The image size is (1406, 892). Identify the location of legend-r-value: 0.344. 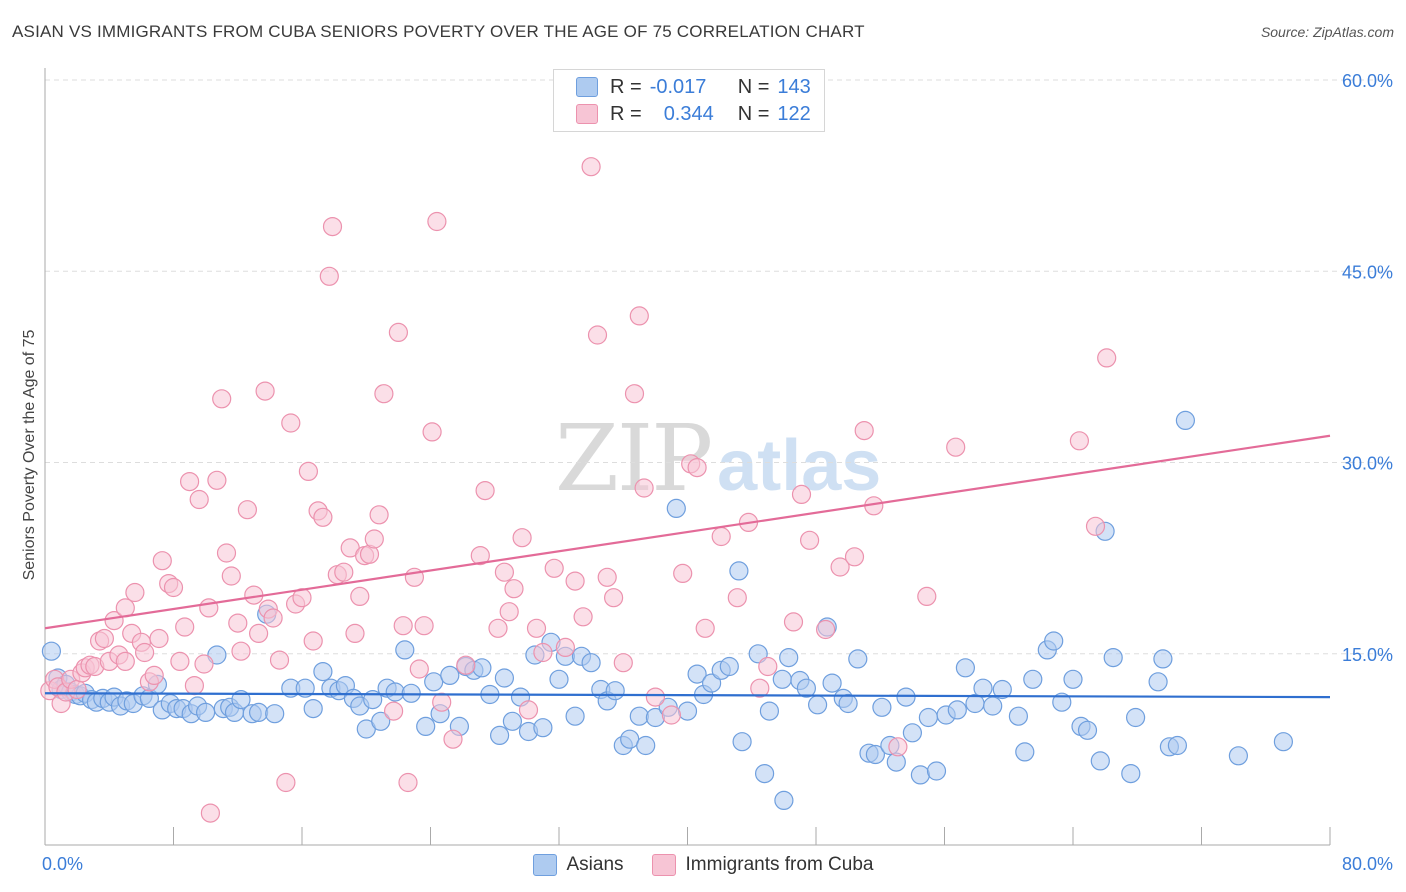
(688, 113).